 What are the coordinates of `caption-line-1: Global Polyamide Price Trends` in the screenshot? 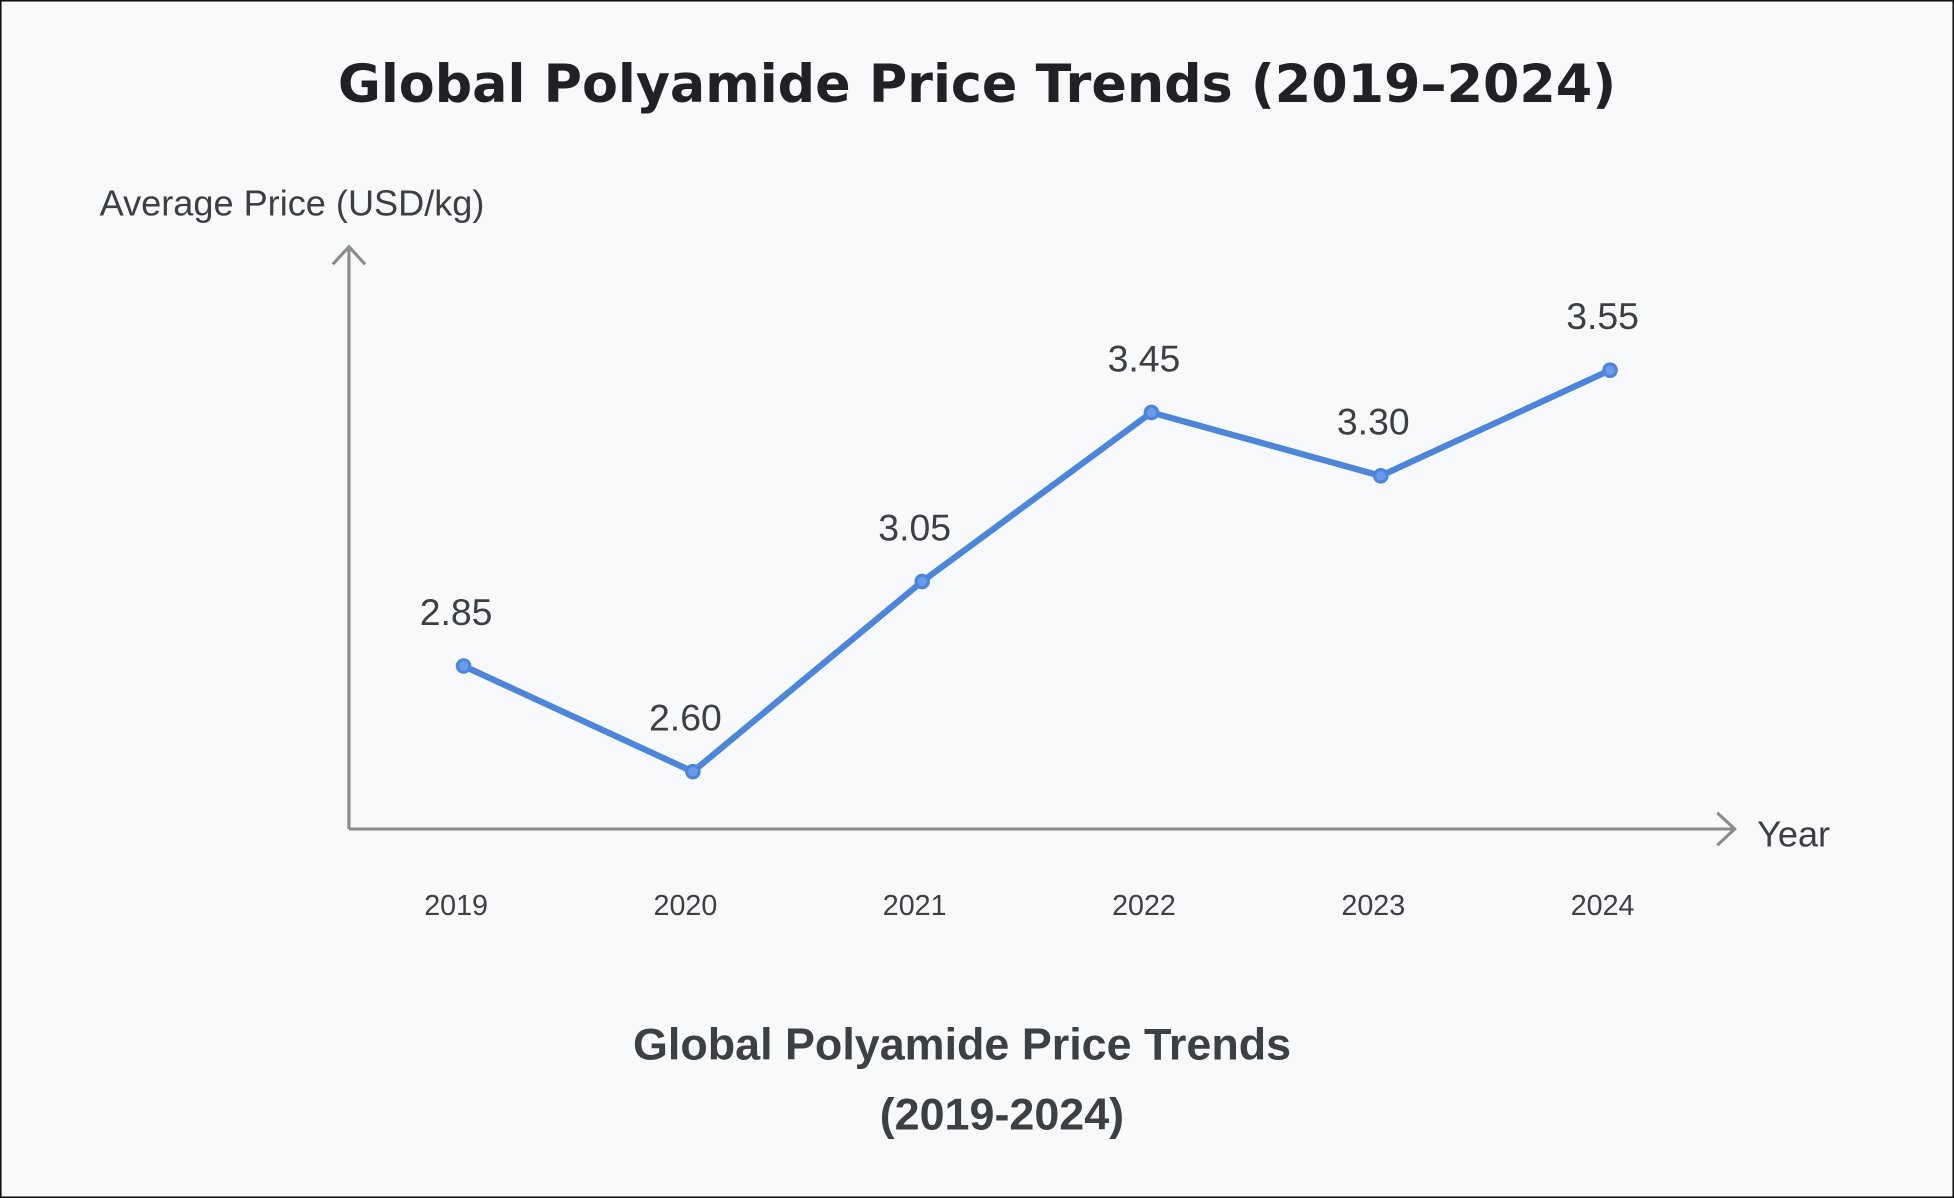 It's located at (962, 1044).